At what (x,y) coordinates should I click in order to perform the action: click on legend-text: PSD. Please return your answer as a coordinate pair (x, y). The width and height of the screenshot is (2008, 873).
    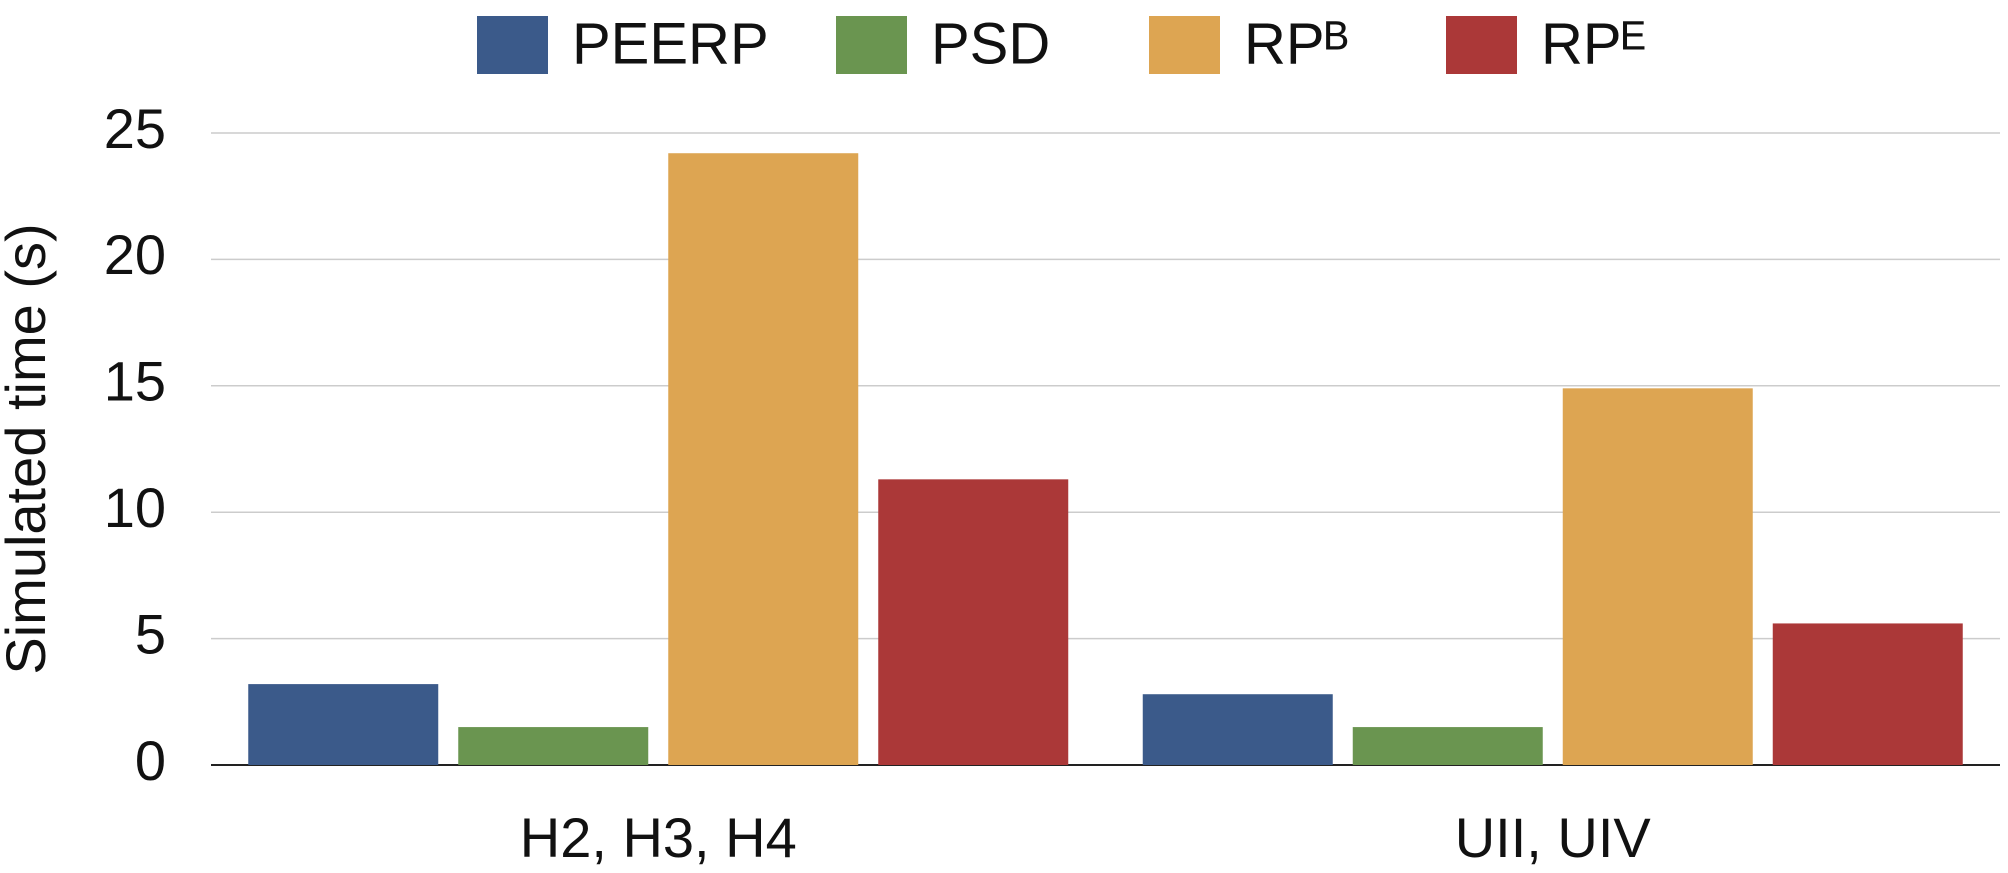
    Looking at the image, I should click on (990, 43).